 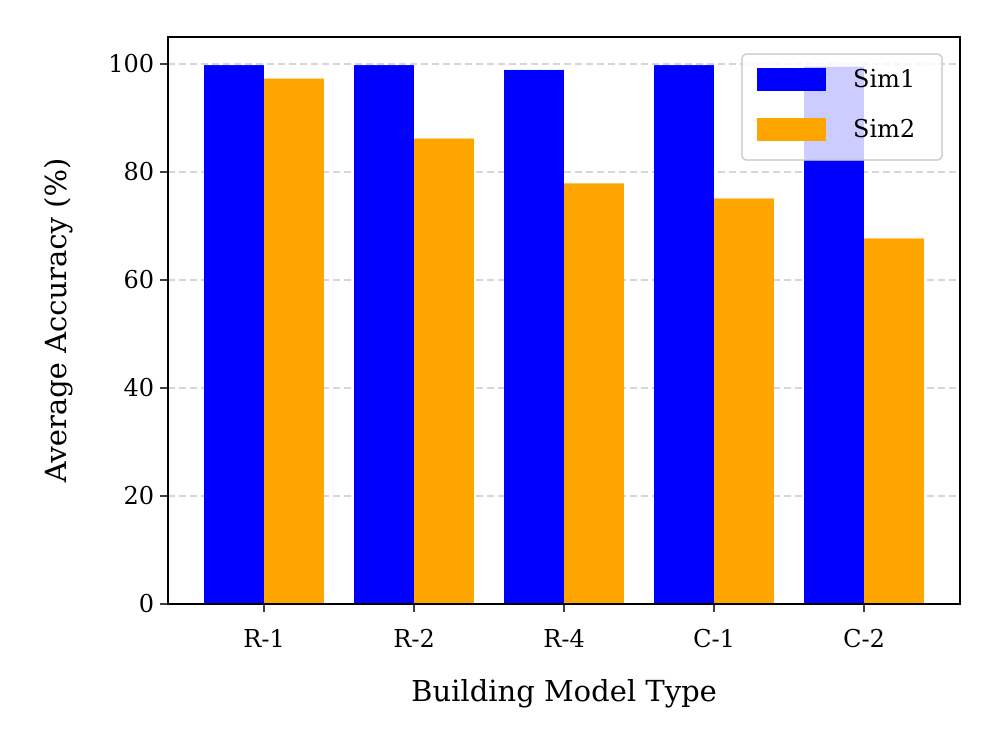 I want to click on legend-label-sim1: Sim1, so click(x=884, y=79).